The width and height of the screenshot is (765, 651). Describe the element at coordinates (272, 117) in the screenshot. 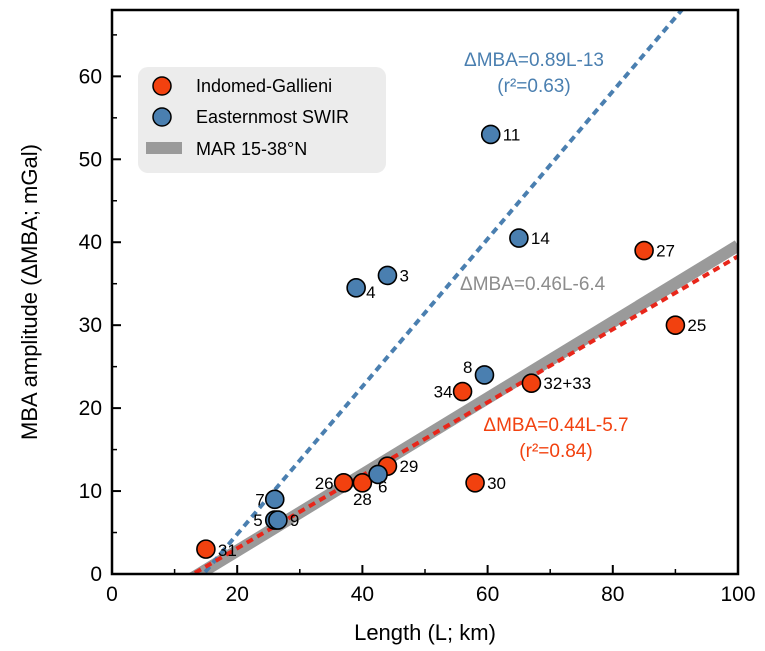

I see `legend-label-swir: Easternmost SWIR` at that location.